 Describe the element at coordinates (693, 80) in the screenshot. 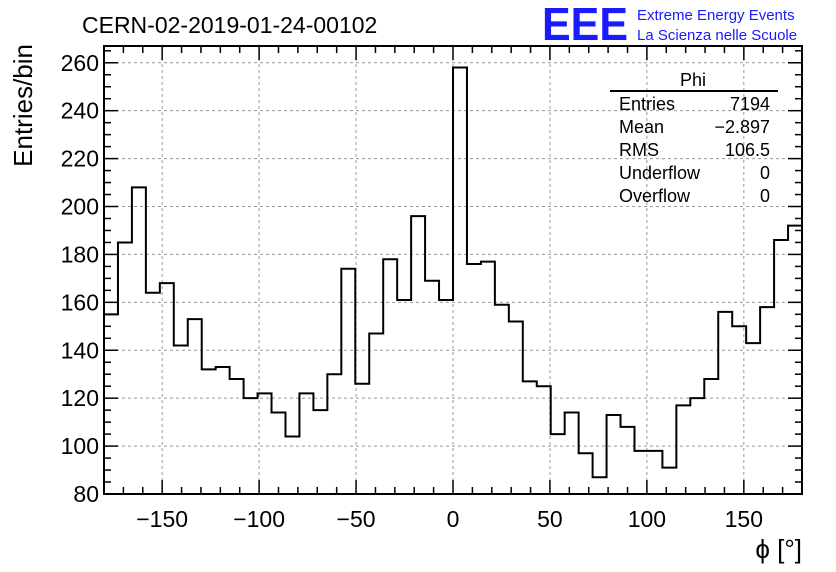

I see `stats-title: Phi` at that location.